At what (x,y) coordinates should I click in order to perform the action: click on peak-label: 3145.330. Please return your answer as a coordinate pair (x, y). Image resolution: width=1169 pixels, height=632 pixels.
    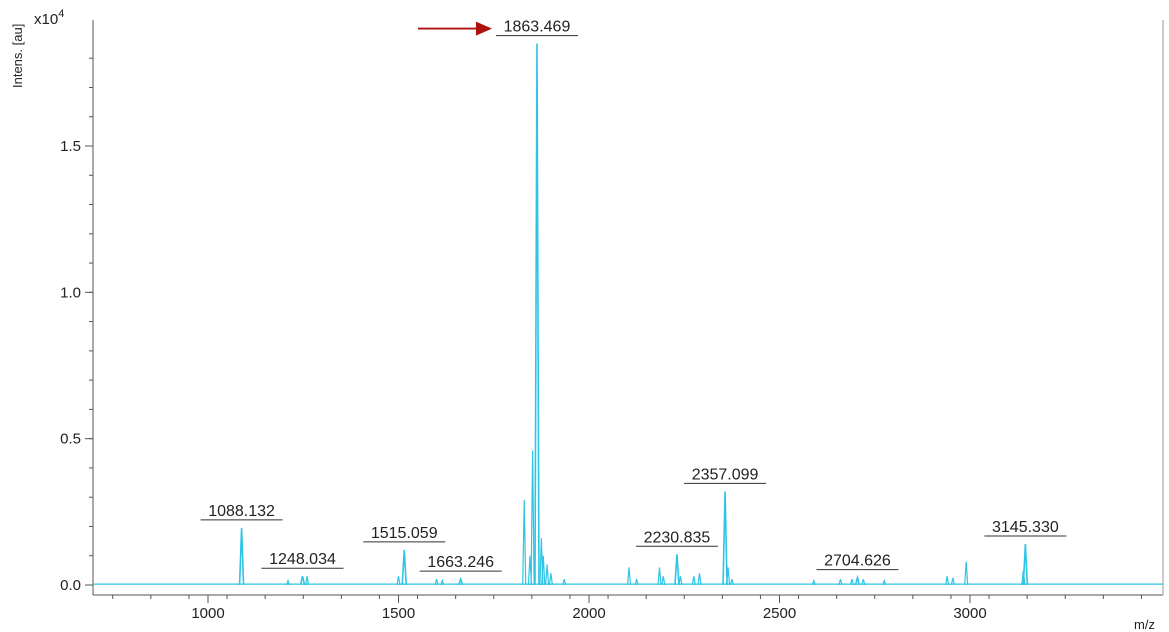
    Looking at the image, I should click on (1025, 527).